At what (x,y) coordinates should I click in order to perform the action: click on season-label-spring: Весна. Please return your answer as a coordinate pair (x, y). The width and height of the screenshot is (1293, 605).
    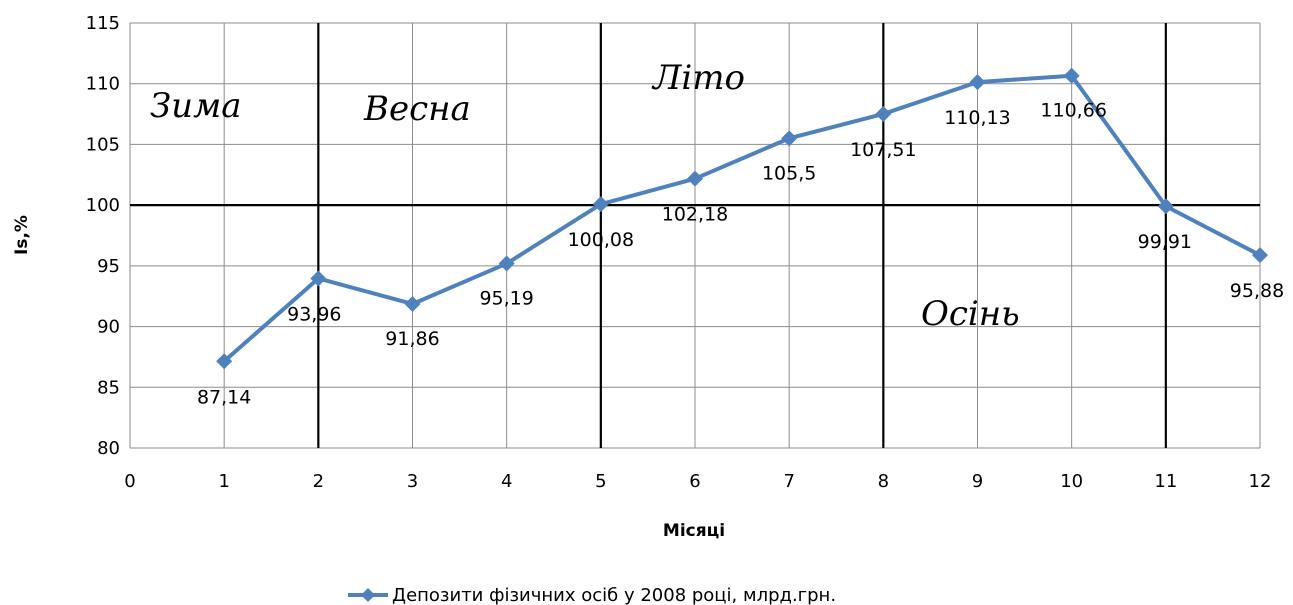
    Looking at the image, I should click on (417, 109).